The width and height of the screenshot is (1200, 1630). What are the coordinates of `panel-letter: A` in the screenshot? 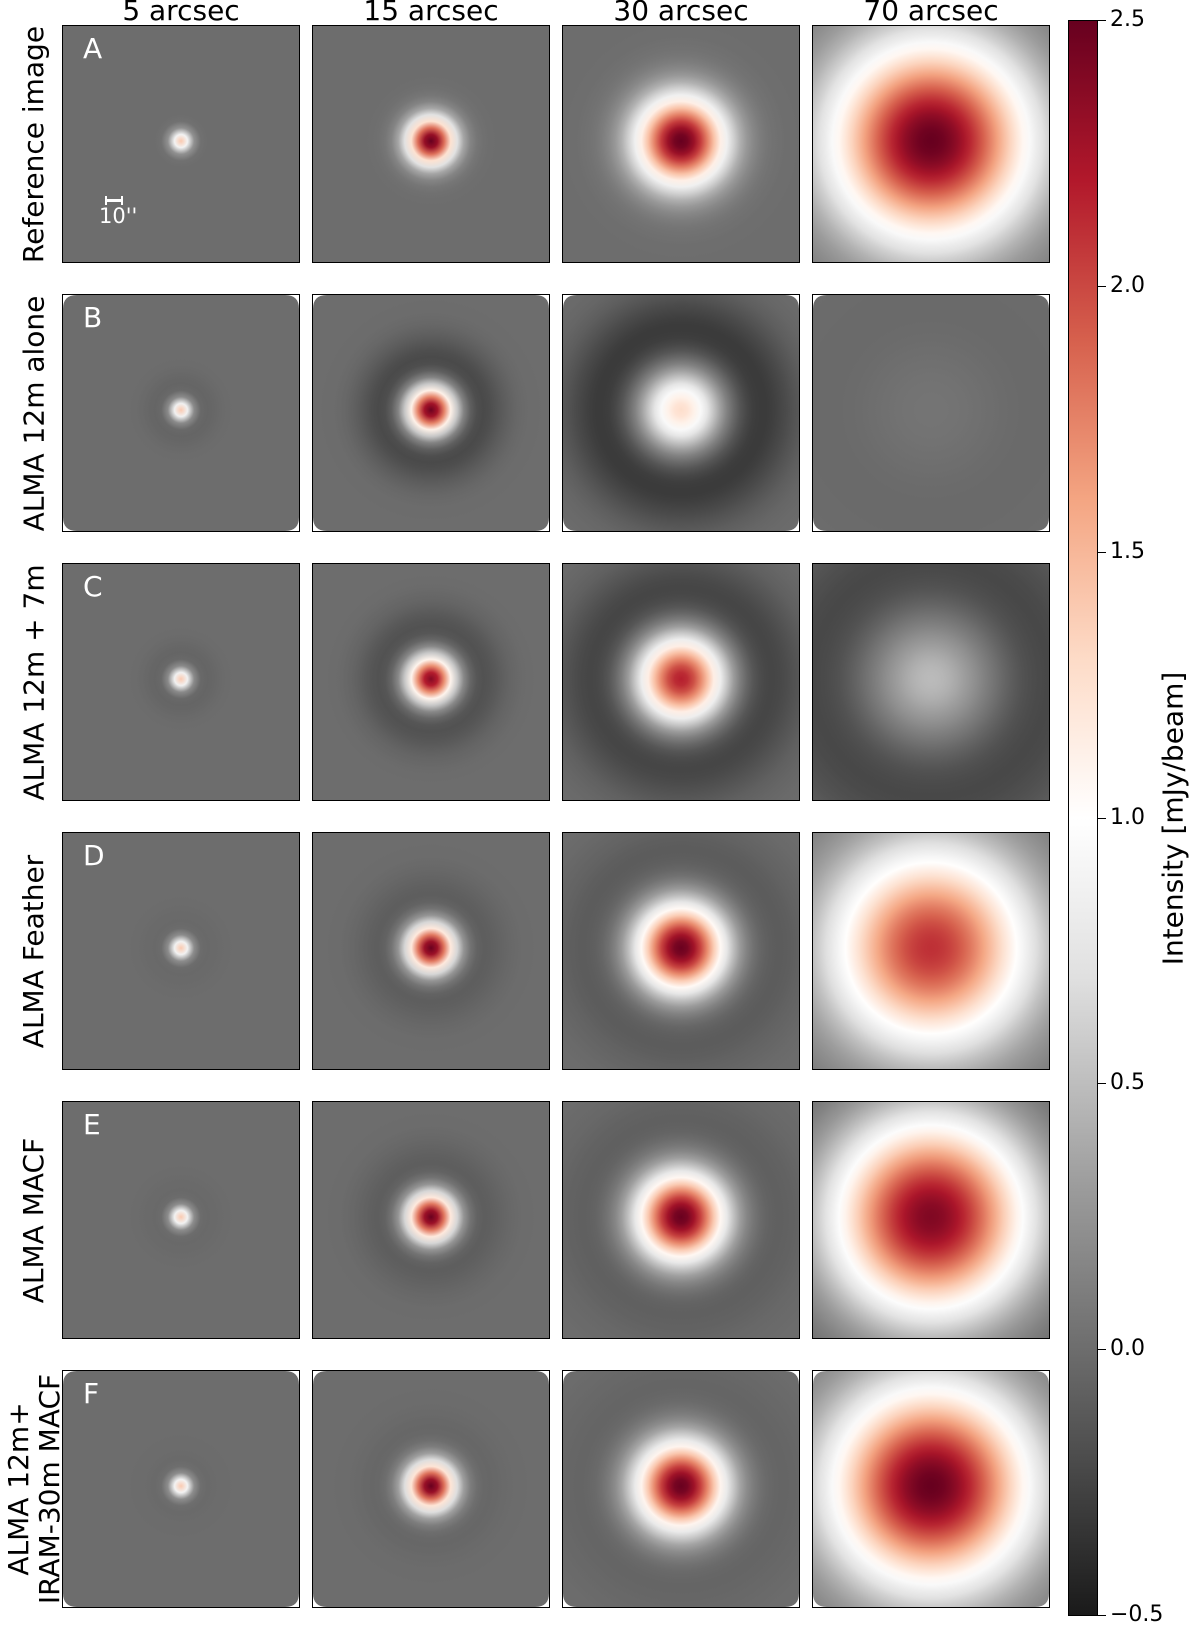 It's located at (93, 48).